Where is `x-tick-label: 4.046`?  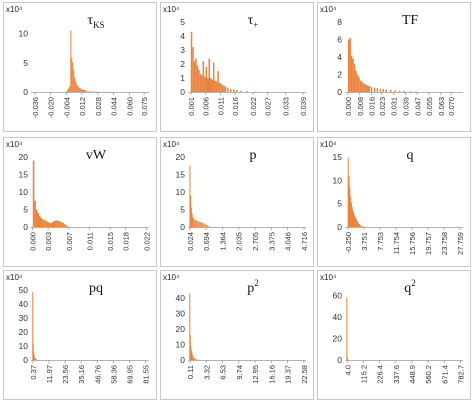 x-tick-label: 4.046 is located at coordinates (288, 241).